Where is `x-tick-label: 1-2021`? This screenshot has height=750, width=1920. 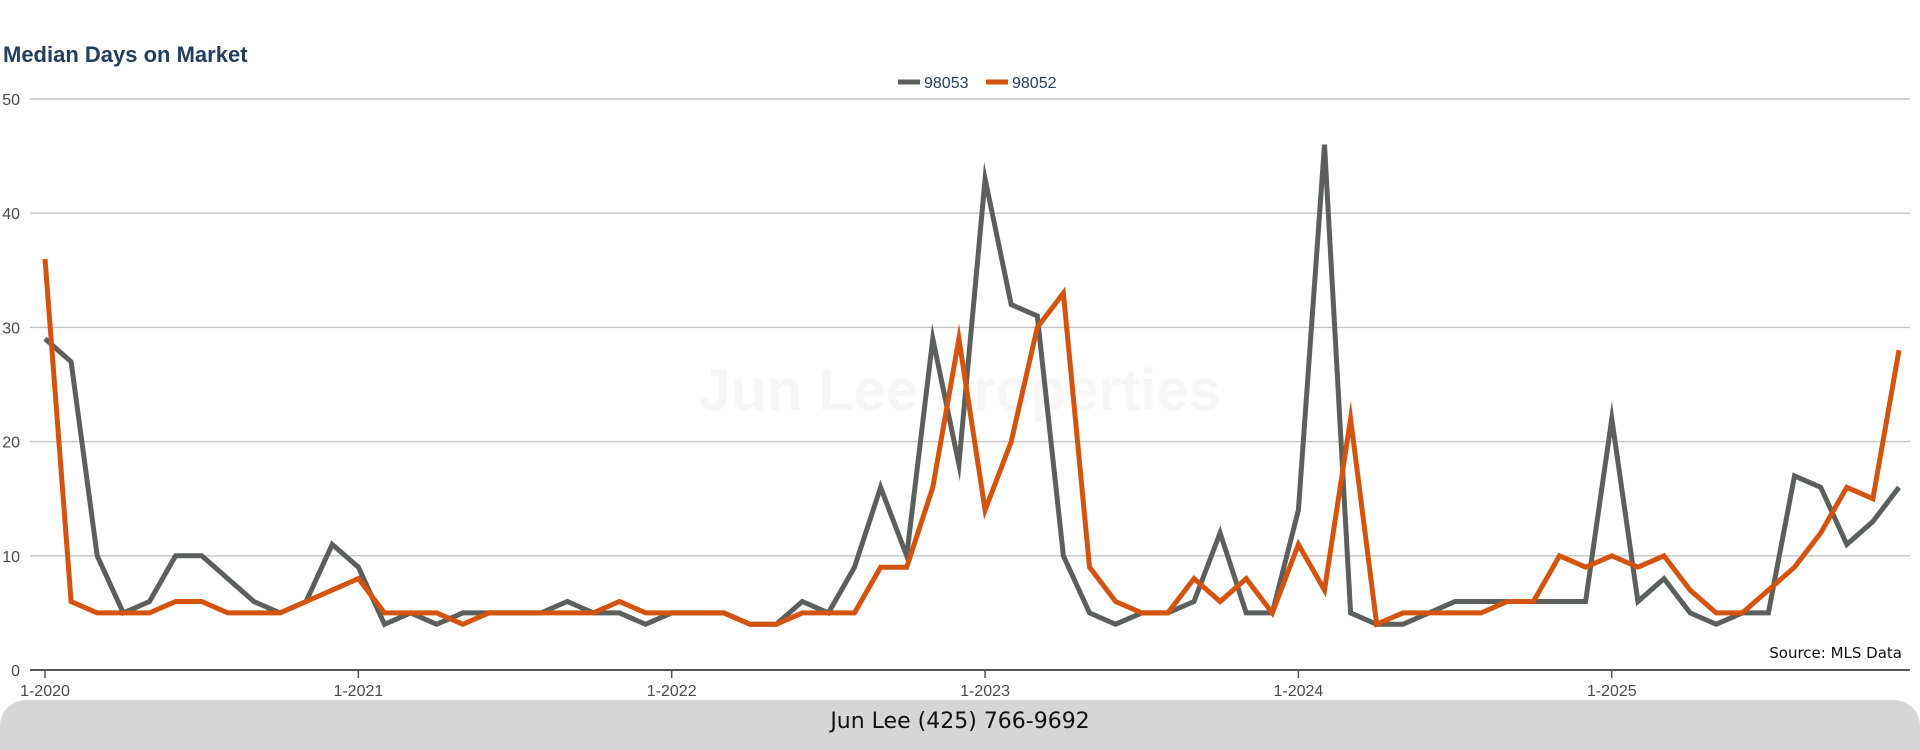 x-tick-label: 1-2021 is located at coordinates (358, 691).